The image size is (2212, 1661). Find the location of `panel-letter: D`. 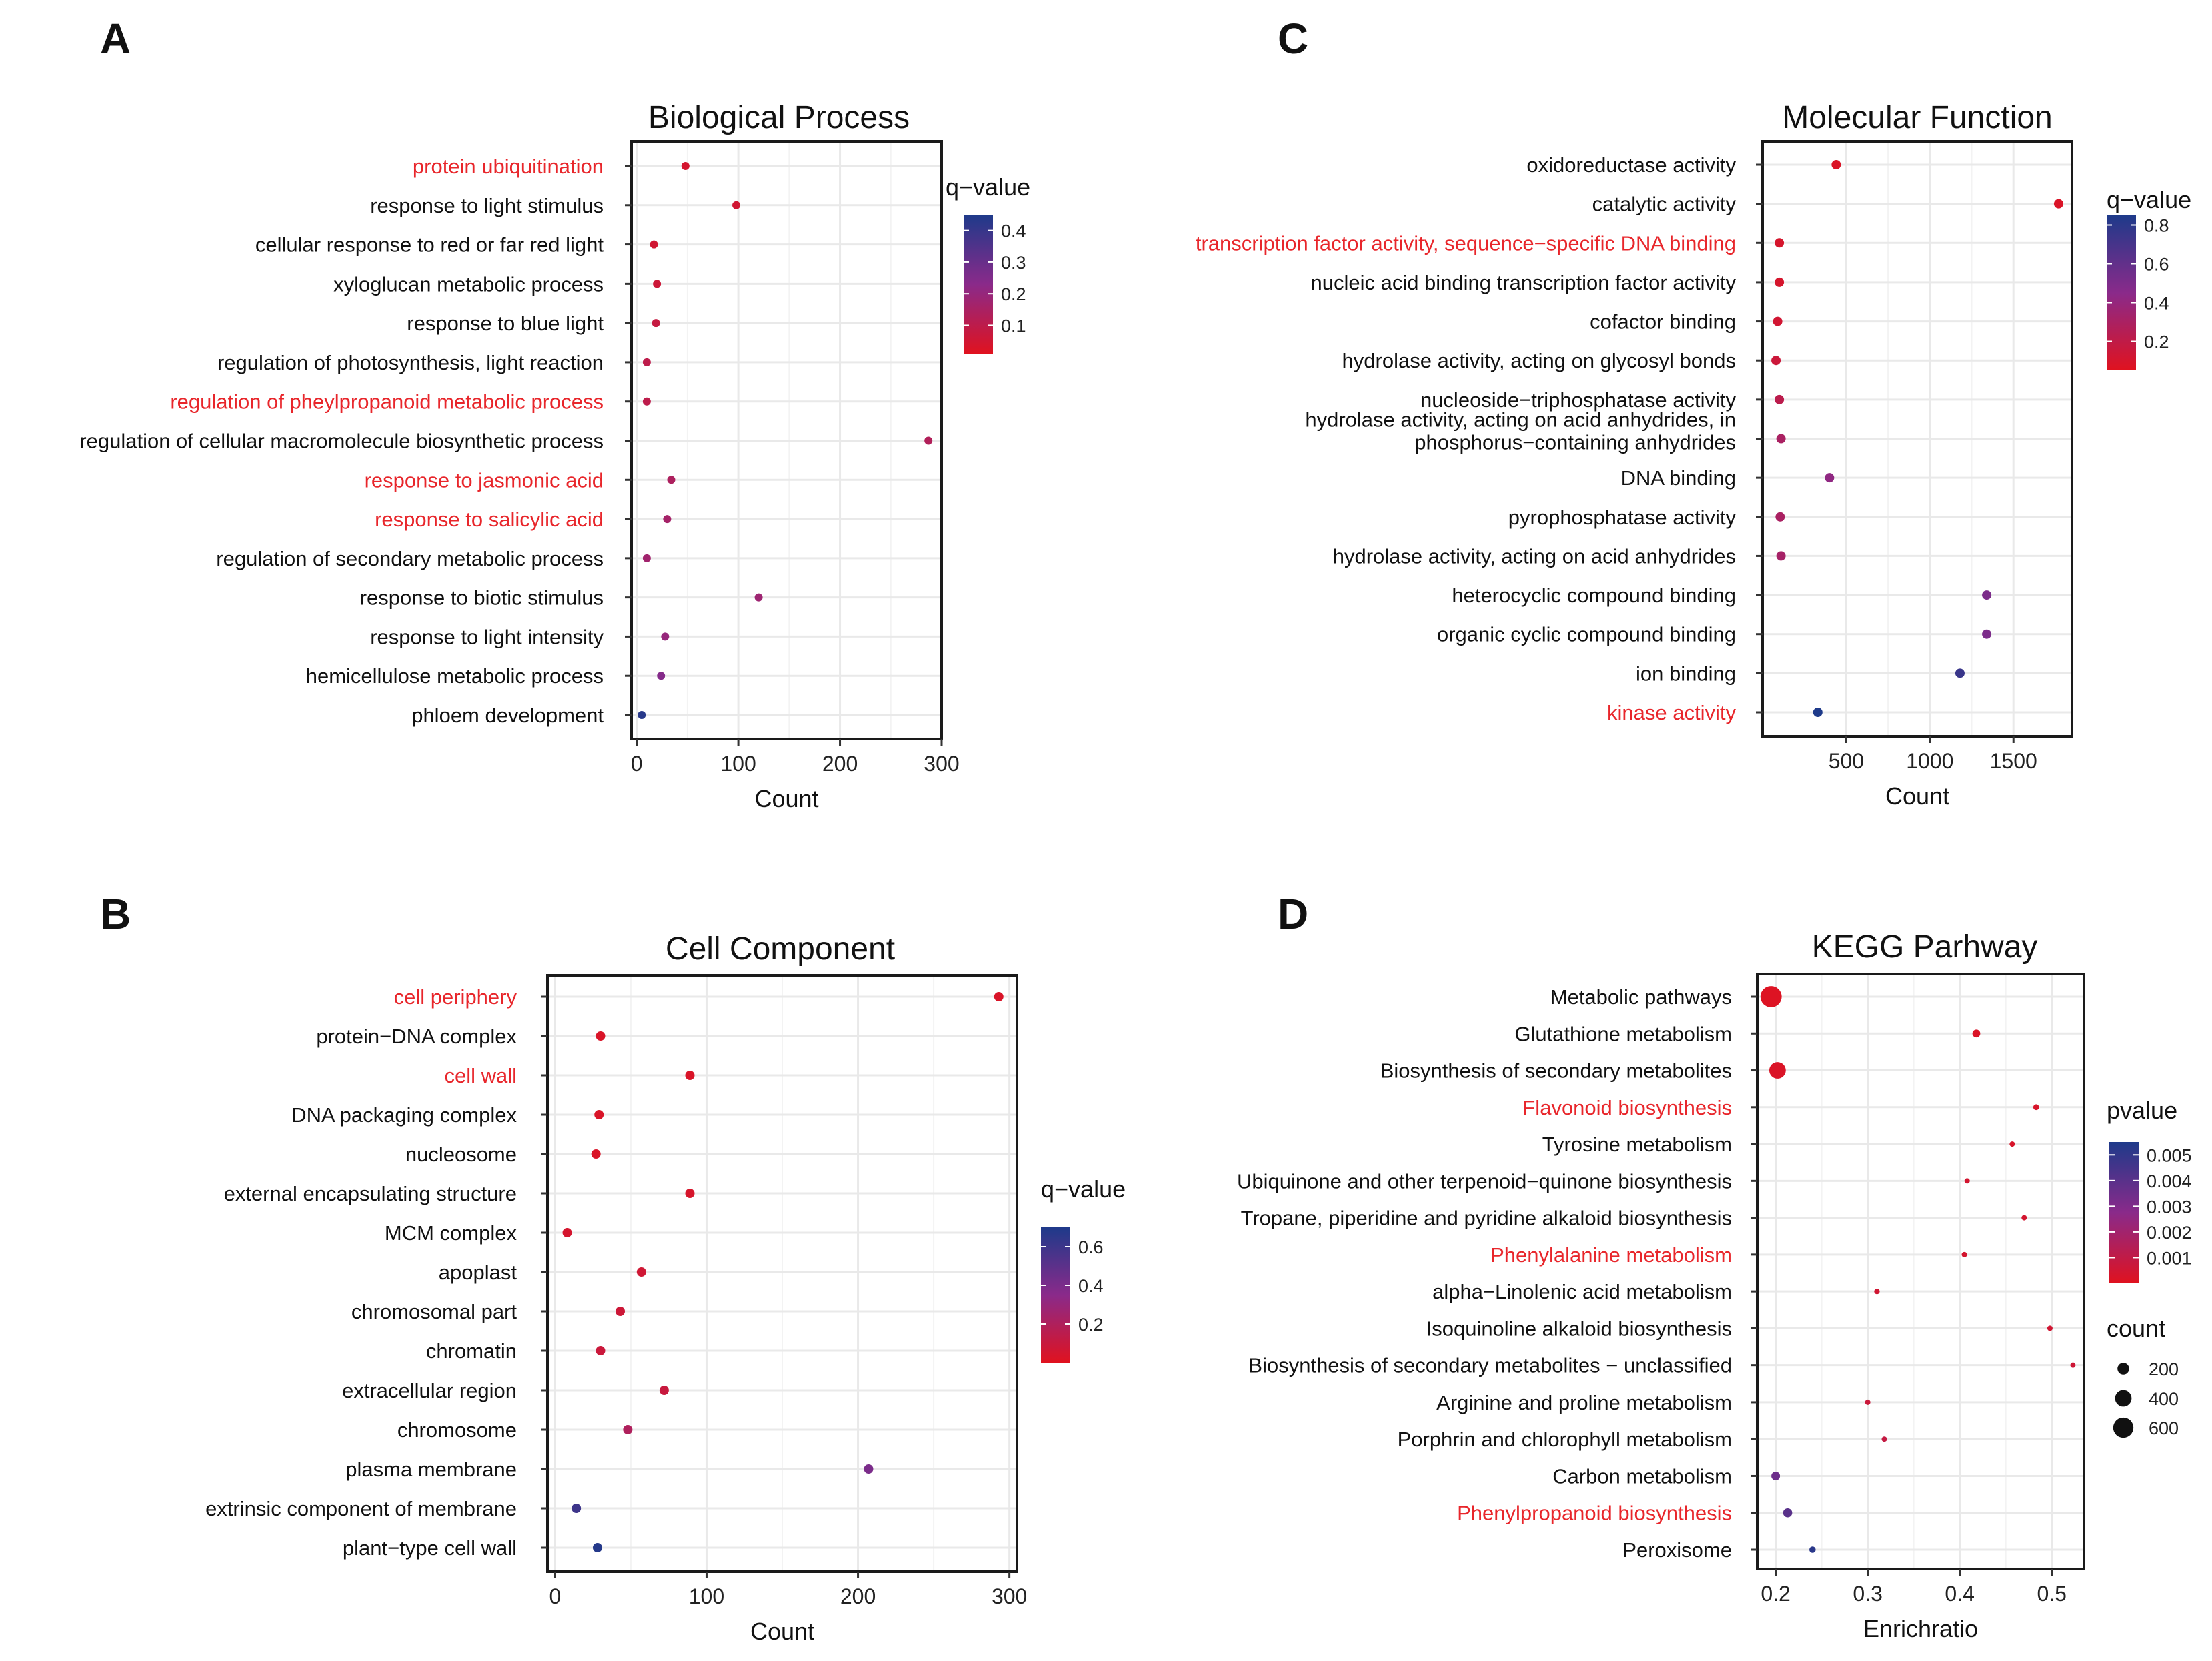

panel-letter: D is located at coordinates (1293, 914).